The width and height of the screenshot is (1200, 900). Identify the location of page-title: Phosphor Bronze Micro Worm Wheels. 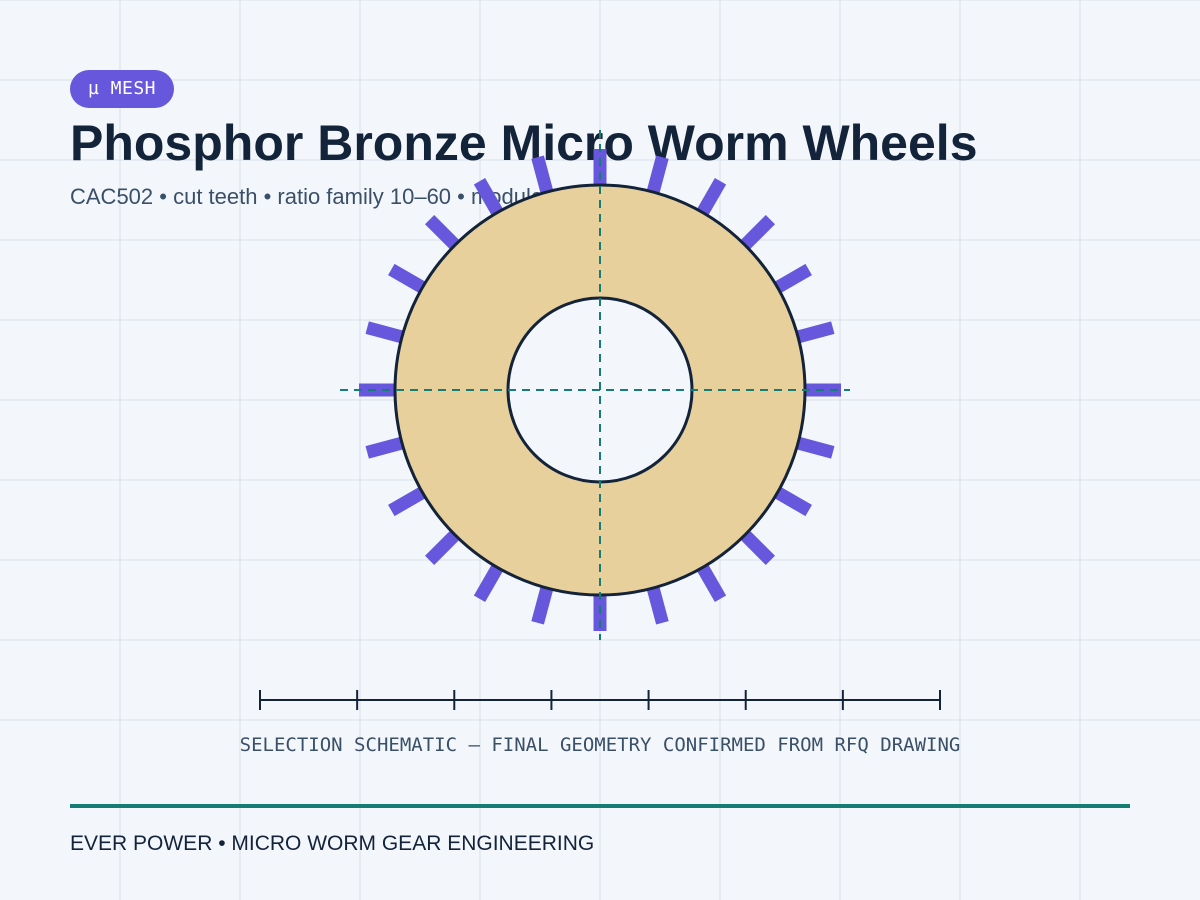
(524, 143).